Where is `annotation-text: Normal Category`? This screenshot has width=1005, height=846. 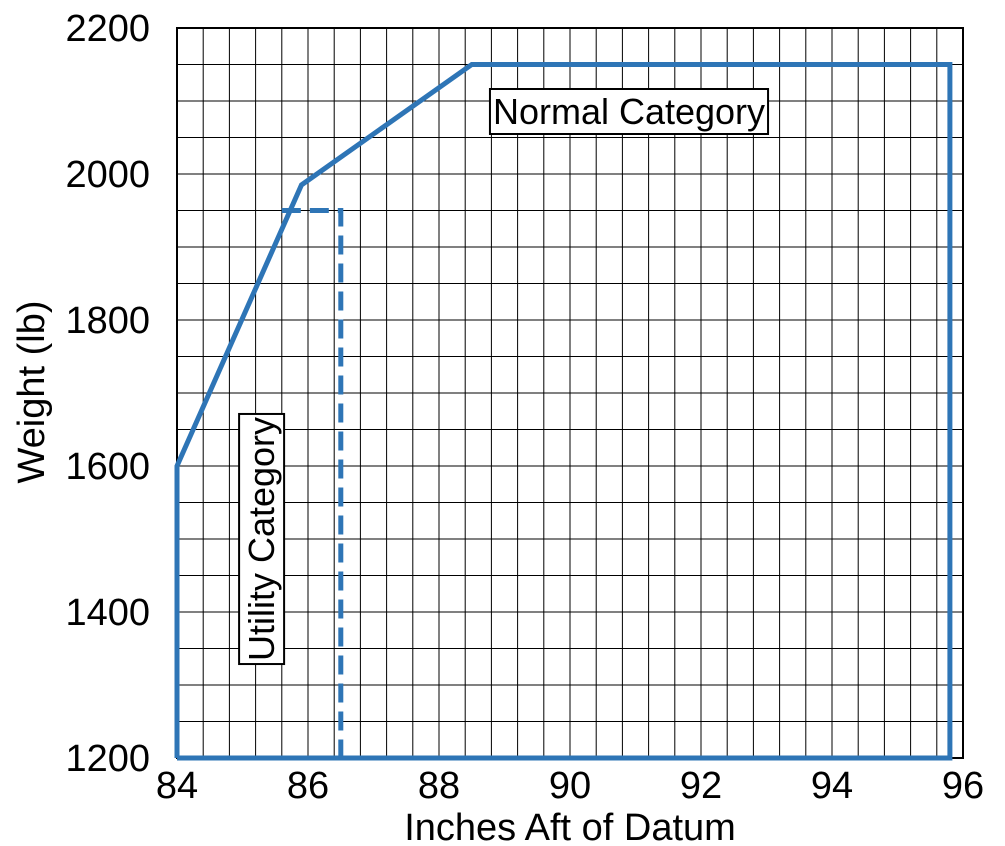
annotation-text: Normal Category is located at coordinates (629, 111).